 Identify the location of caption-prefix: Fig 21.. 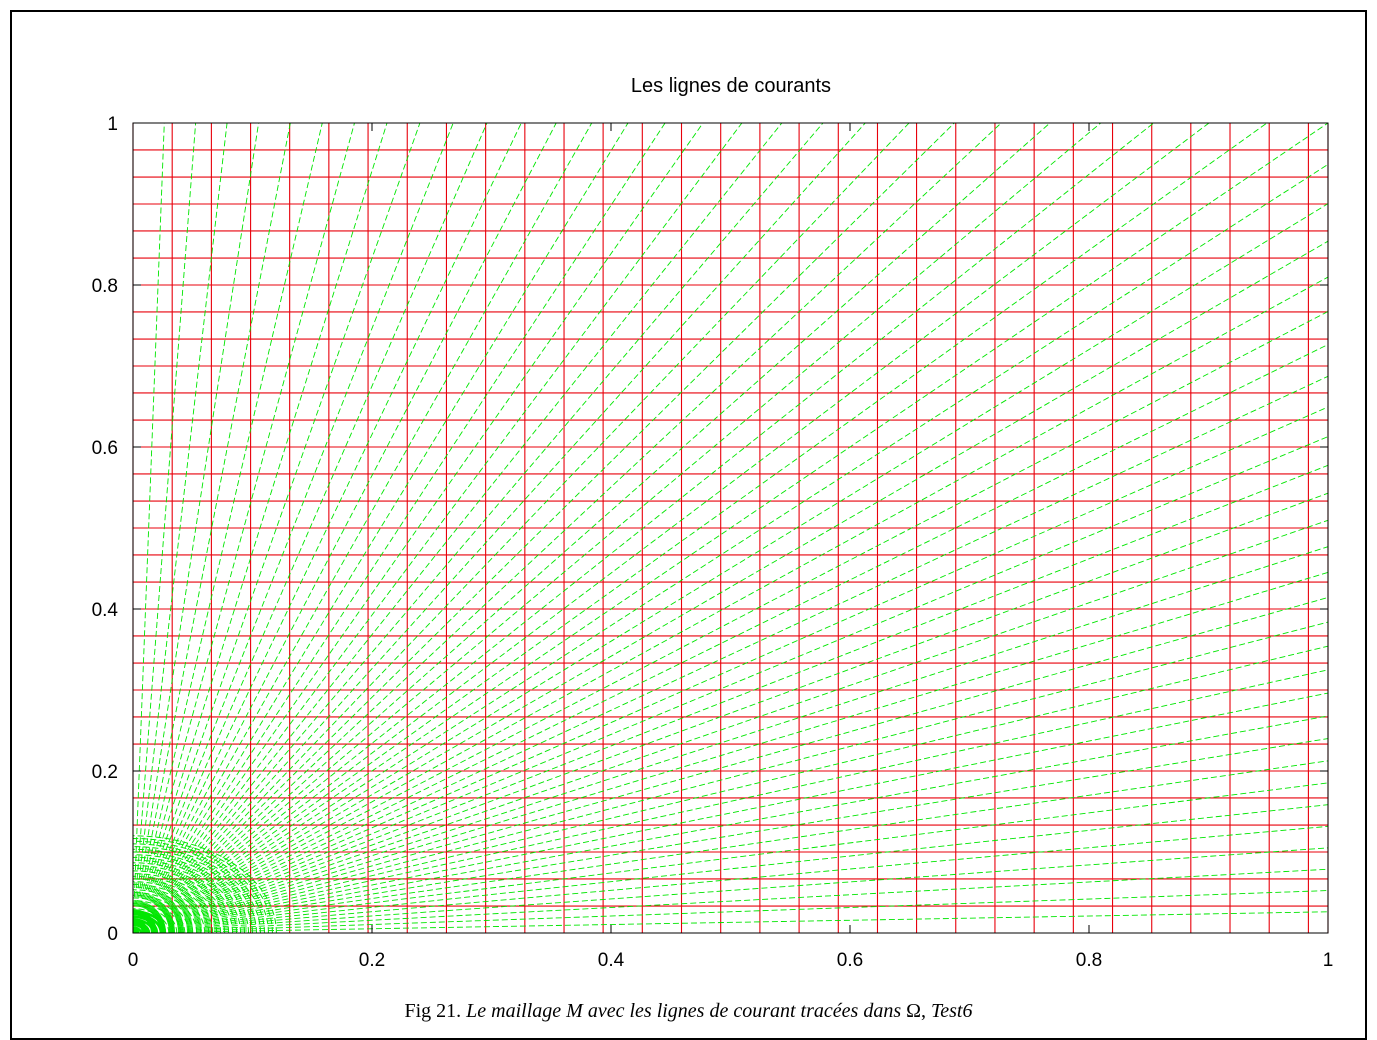
(433, 1011).